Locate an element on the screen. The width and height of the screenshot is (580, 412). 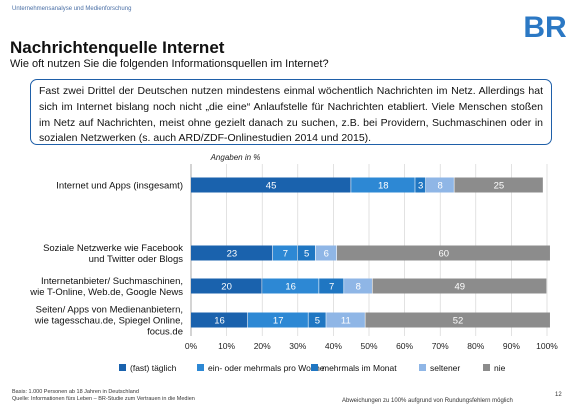
data-label: 17 is located at coordinates (278, 321).